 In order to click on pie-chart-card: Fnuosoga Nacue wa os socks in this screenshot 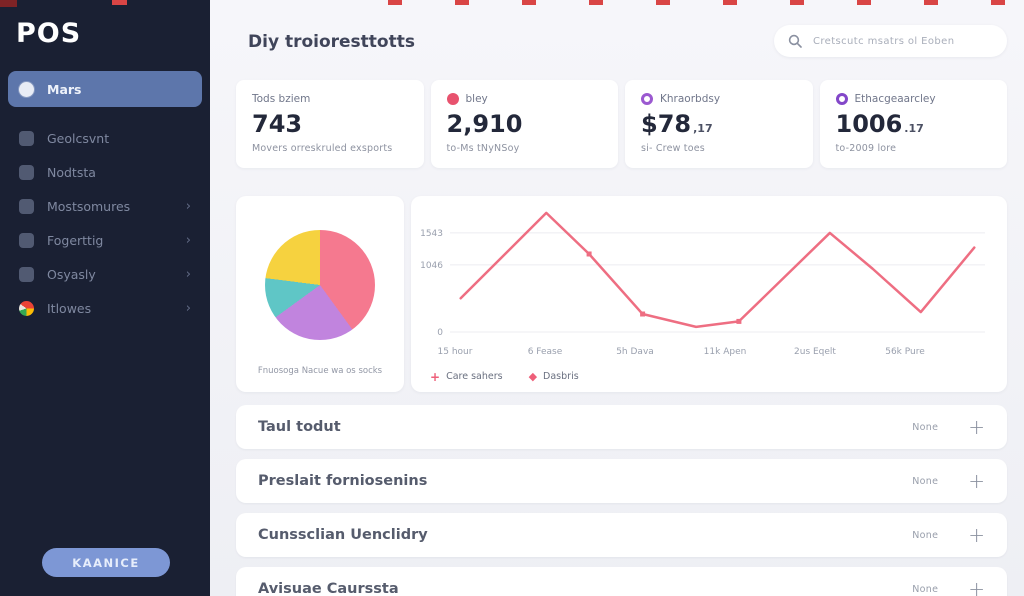, I will do `click(320, 294)`.